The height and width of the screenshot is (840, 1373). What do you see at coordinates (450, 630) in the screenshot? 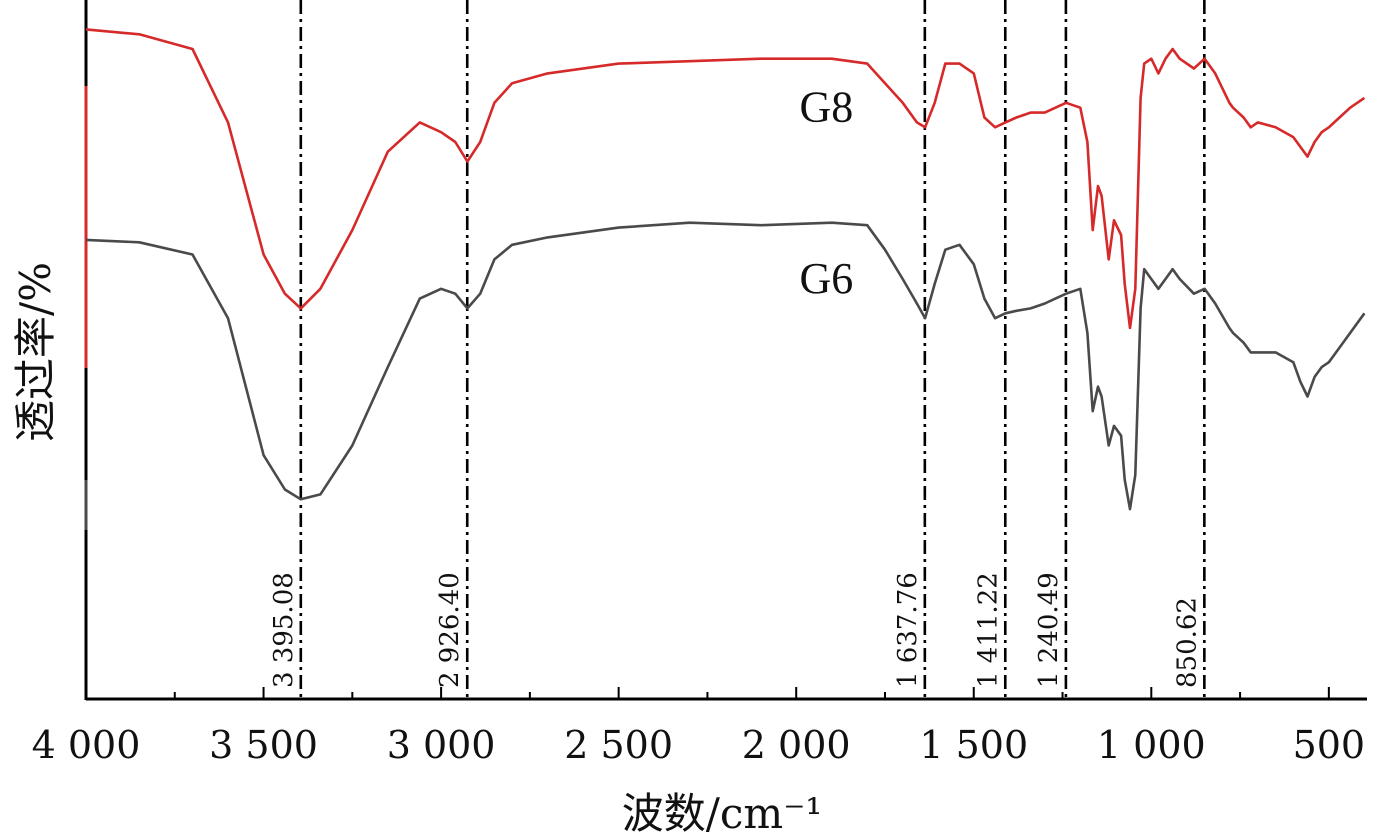
I see `peak-label-1: 2 926.40` at bounding box center [450, 630].